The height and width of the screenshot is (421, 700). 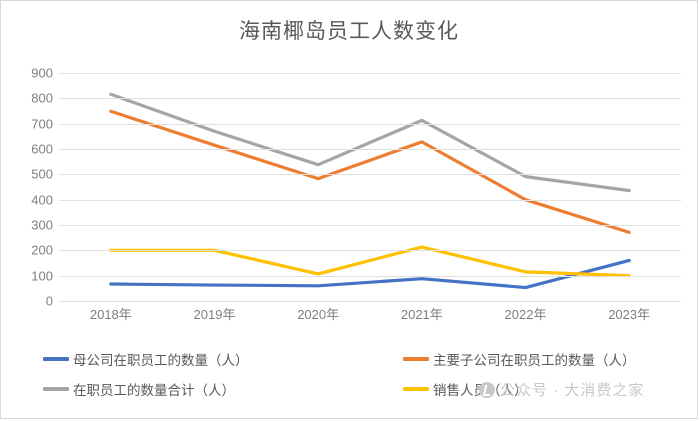 What do you see at coordinates (572, 390) in the screenshot?
I see `watermark-text: 公众号 · 大消费之家` at bounding box center [572, 390].